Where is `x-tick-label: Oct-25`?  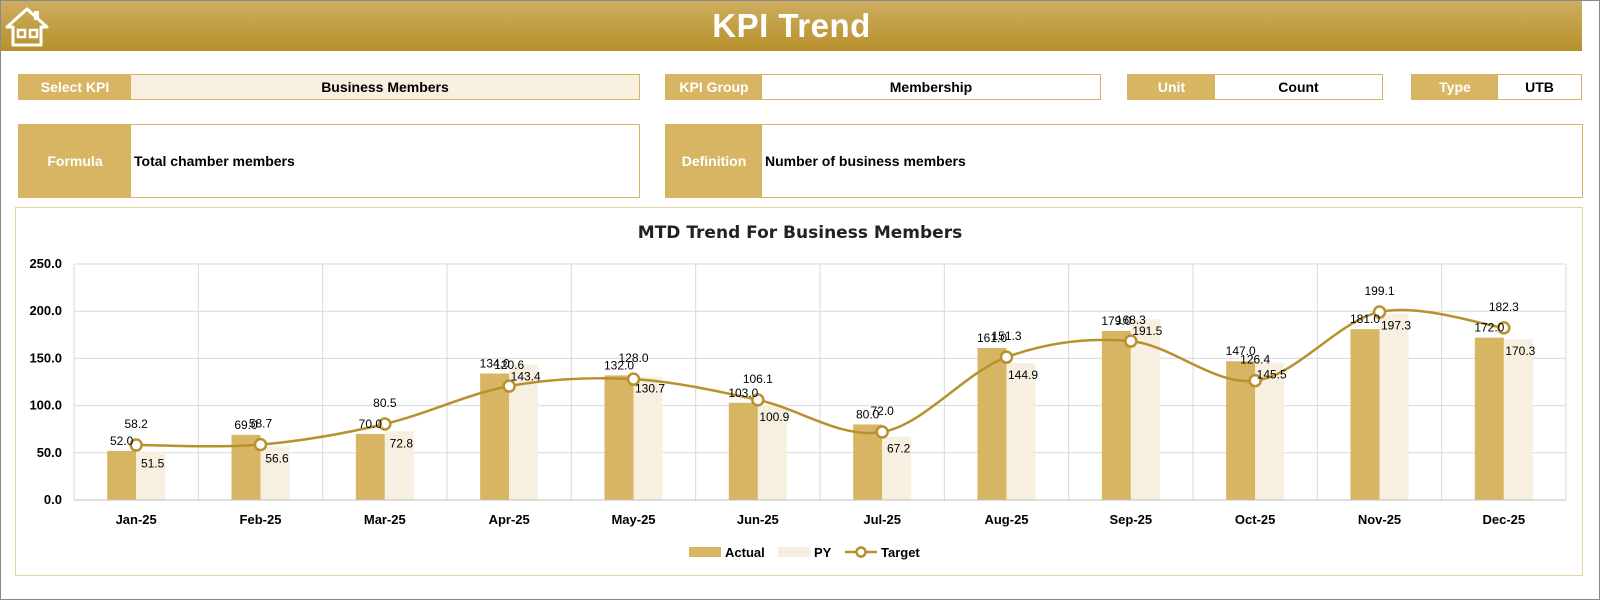
x-tick-label: Oct-25 is located at coordinates (1255, 519).